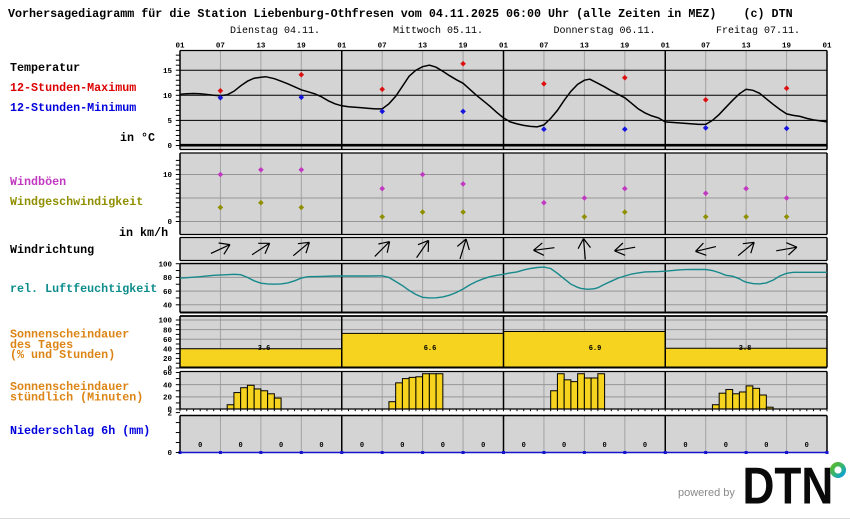 This screenshot has width=850, height=529. I want to click on svg-text: powered by, so click(706, 493).